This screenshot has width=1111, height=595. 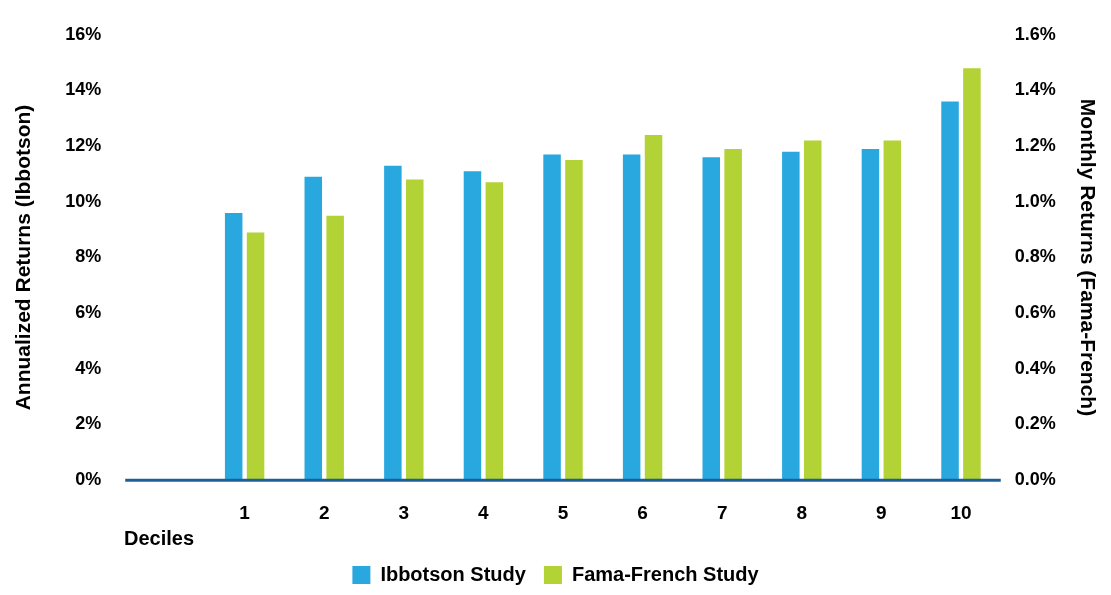 What do you see at coordinates (404, 512) in the screenshot?
I see `x-tick-label: 3` at bounding box center [404, 512].